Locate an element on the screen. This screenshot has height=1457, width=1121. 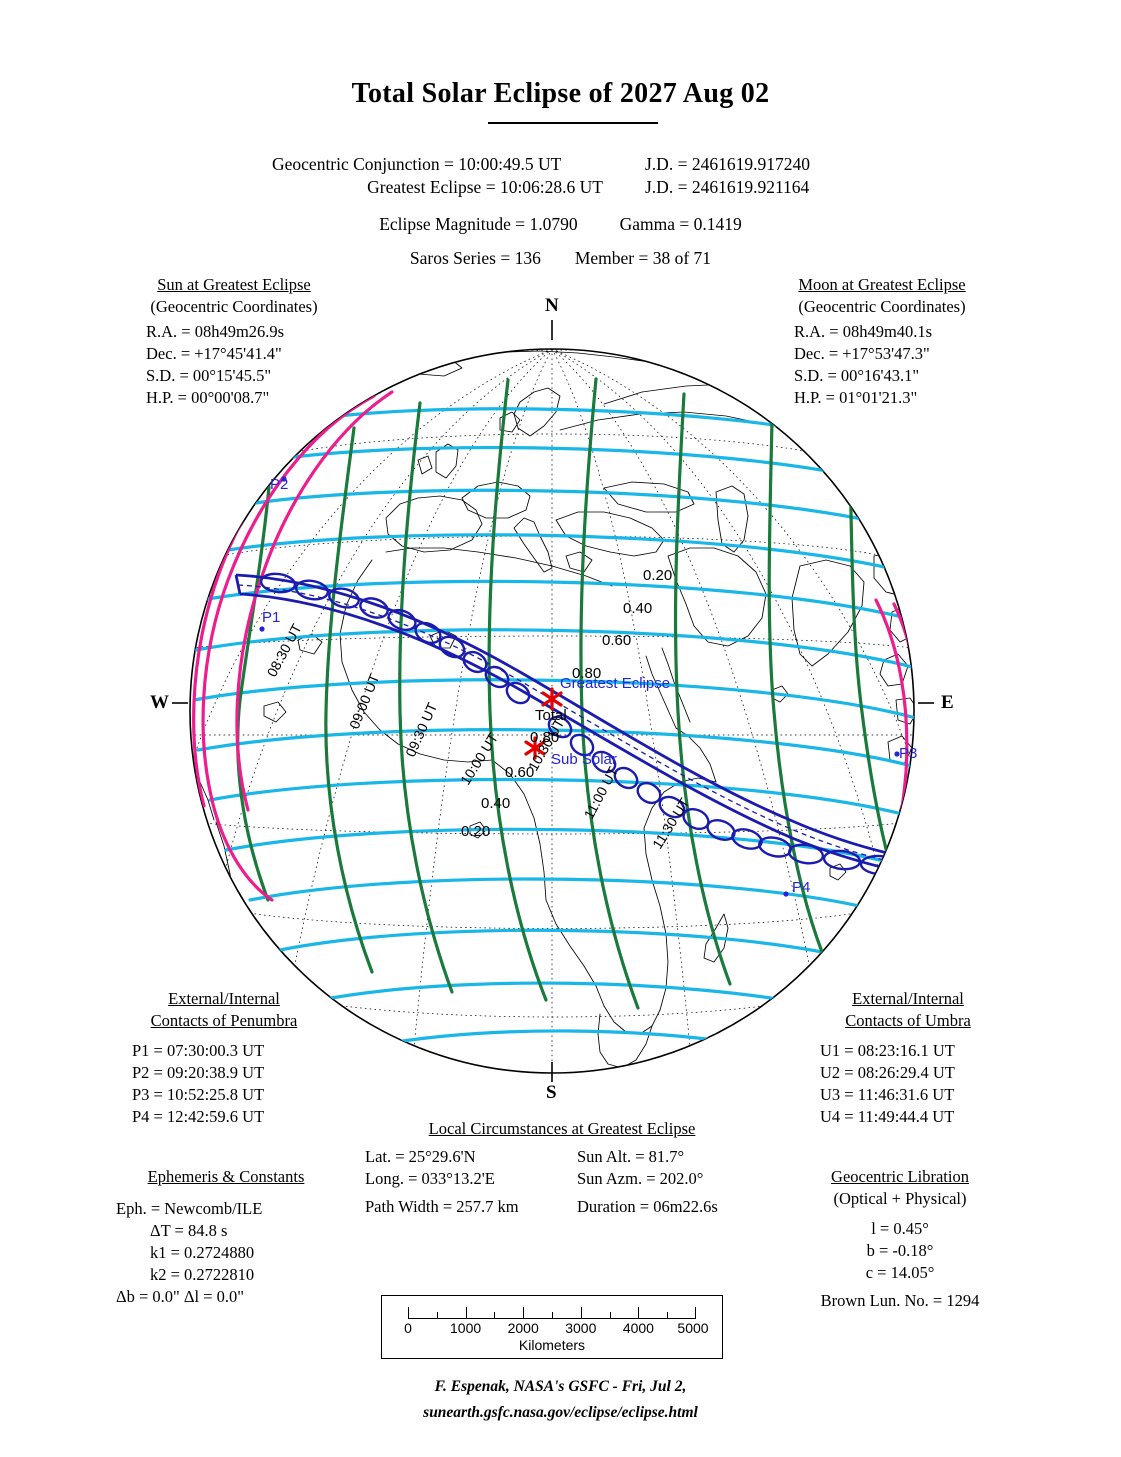
central-line is located at coordinates (574, 725).